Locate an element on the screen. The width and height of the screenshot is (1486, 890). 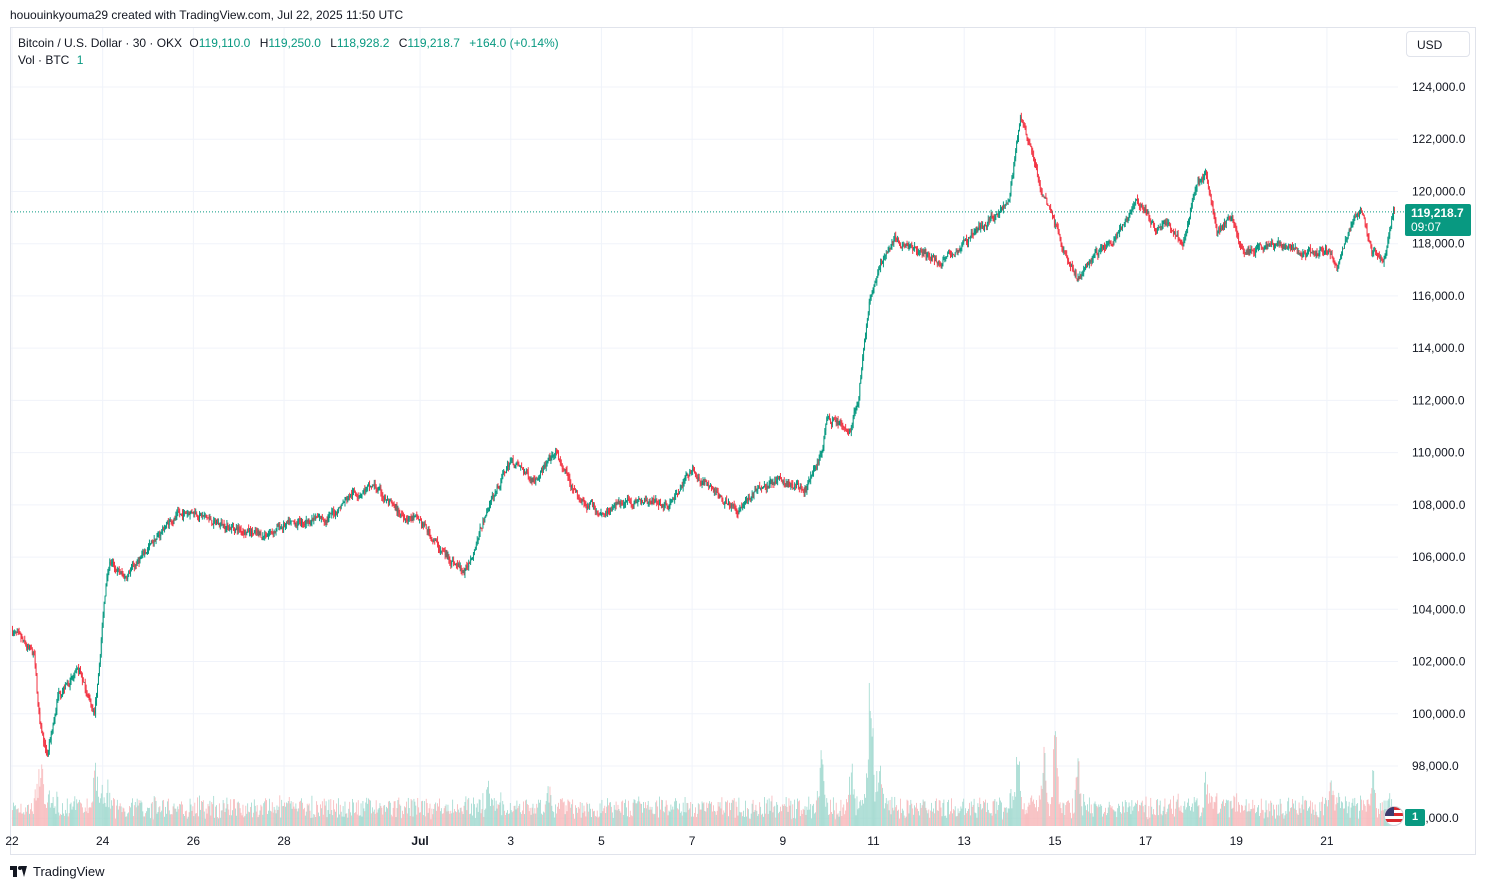
currency-button: USD is located at coordinates (1438, 44).